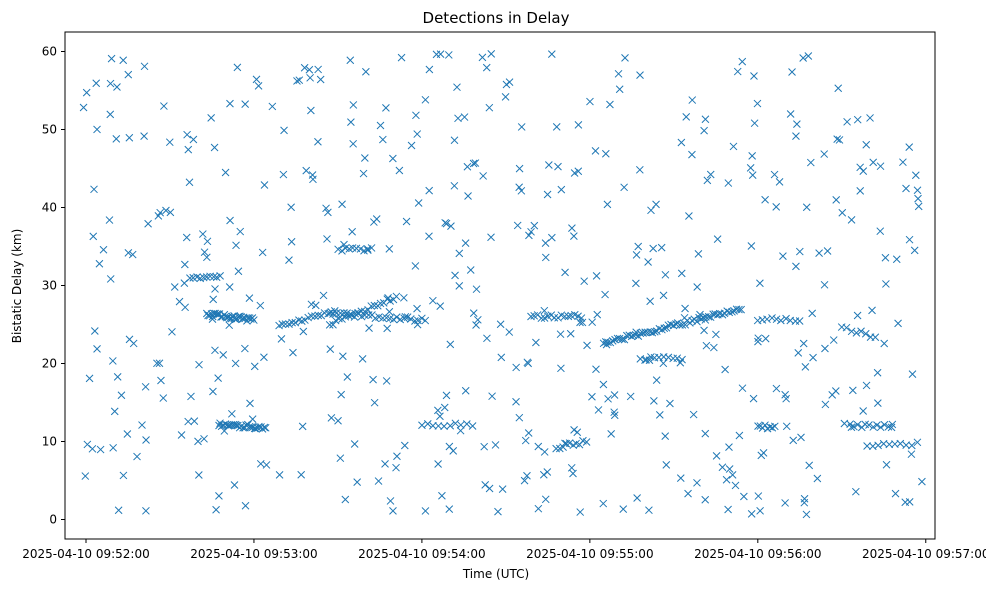 The image size is (986, 590). I want to click on x-tick-label: 2025-04-10 09:55:00, so click(589, 554).